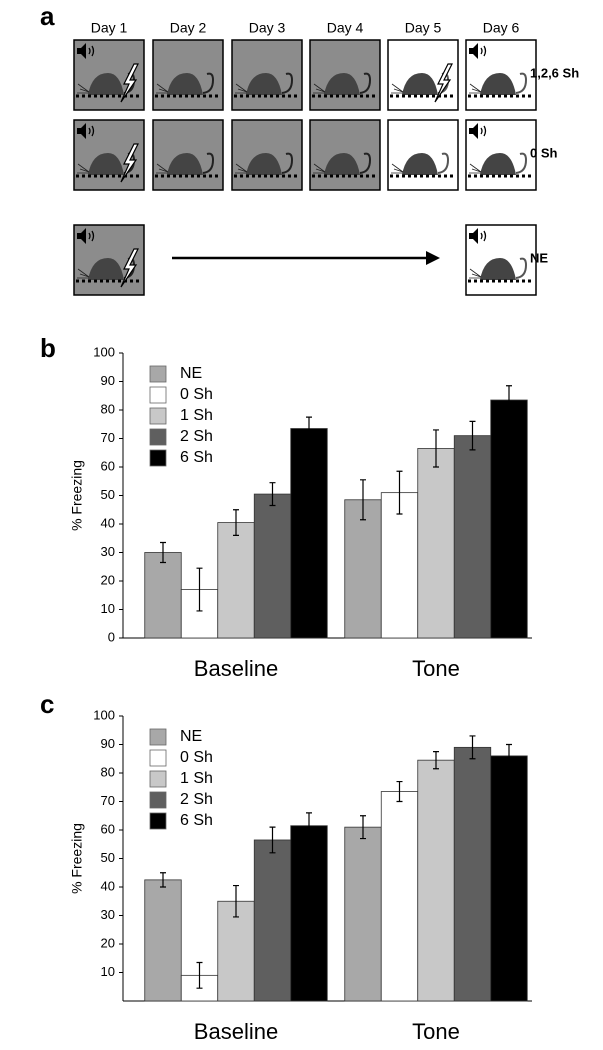  What do you see at coordinates (188, 28) in the screenshot?
I see `day-label: Day 2` at bounding box center [188, 28].